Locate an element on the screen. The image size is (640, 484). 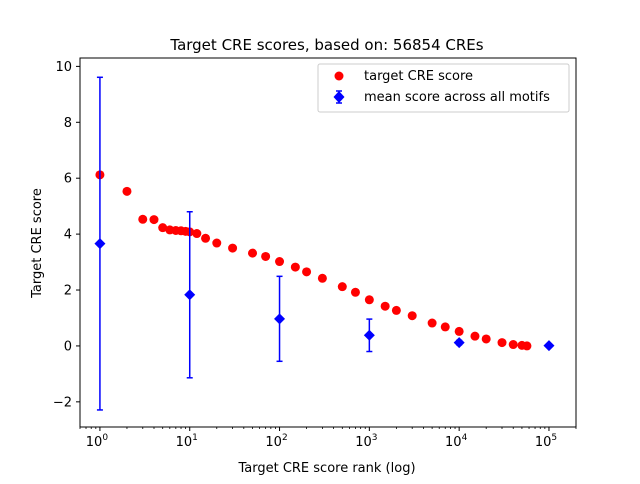
x-tick-label: 10⁰ is located at coordinates (97, 441).